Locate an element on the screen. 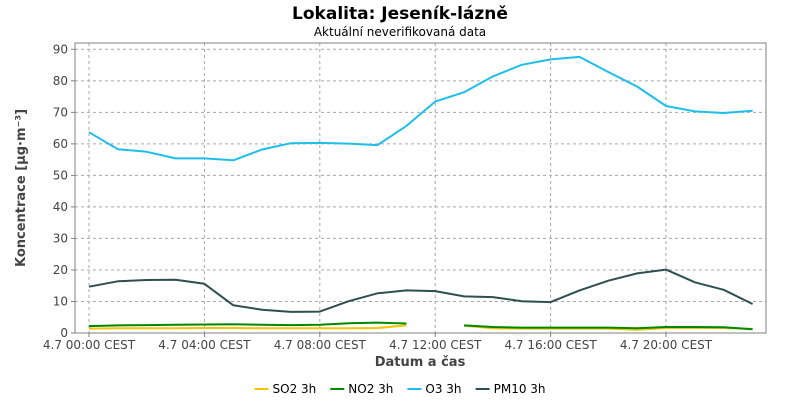 This screenshot has width=800, height=400. legend-item: NO2 3h is located at coordinates (361, 389).